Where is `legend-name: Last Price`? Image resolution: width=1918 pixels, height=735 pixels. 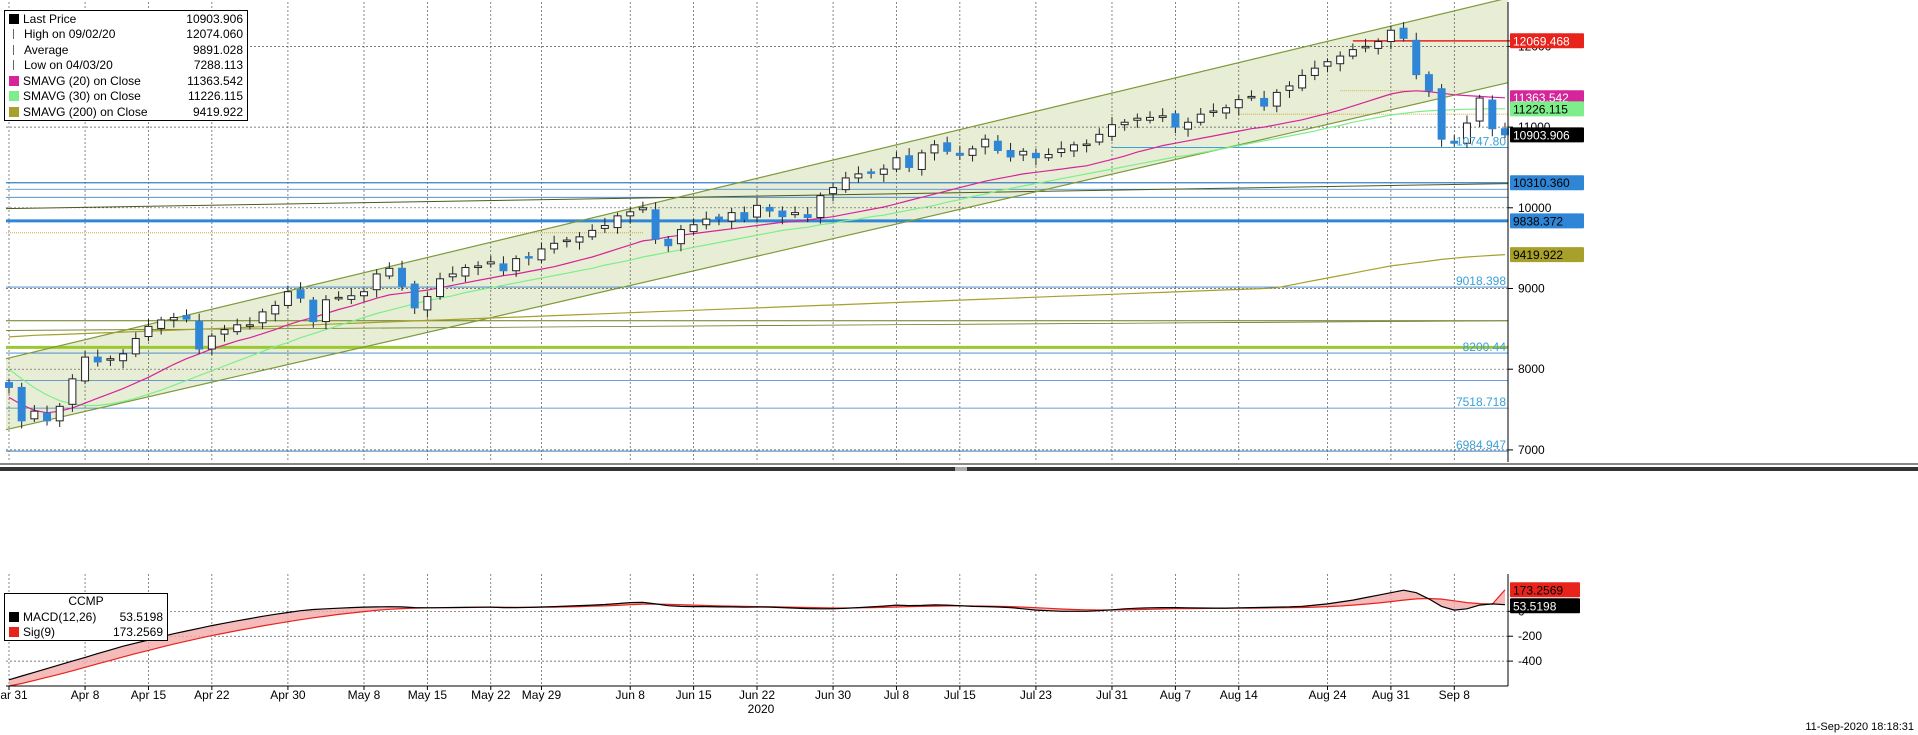
legend-name: Last Price is located at coordinates (50, 18).